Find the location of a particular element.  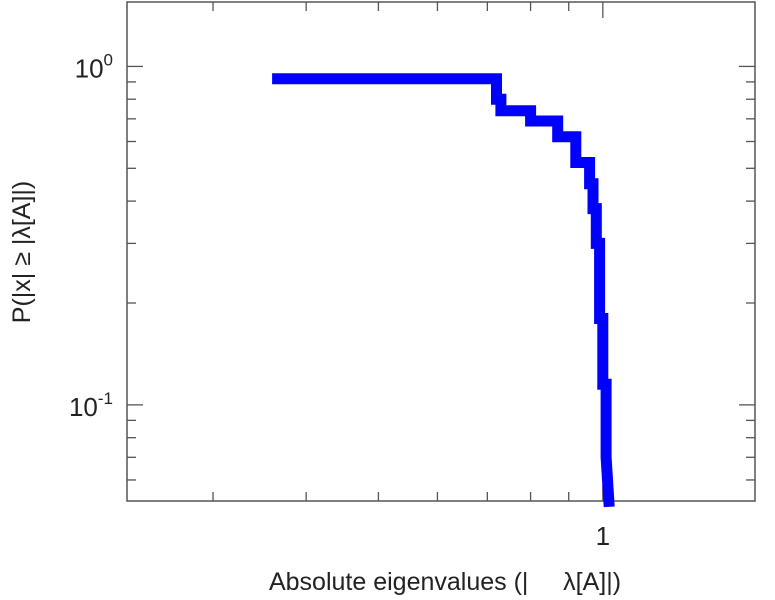

y-tick-label: 10⁰ is located at coordinates (94, 66).